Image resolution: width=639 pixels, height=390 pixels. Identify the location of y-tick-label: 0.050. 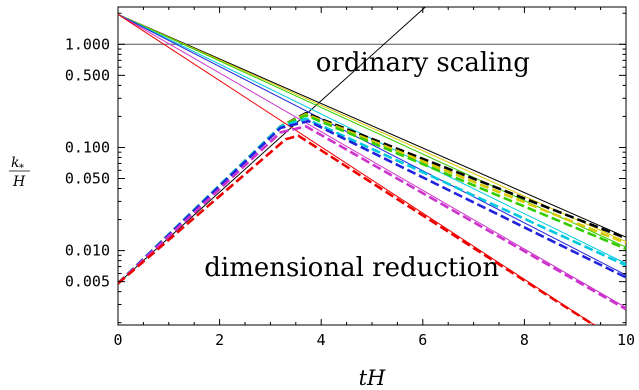
(87, 179).